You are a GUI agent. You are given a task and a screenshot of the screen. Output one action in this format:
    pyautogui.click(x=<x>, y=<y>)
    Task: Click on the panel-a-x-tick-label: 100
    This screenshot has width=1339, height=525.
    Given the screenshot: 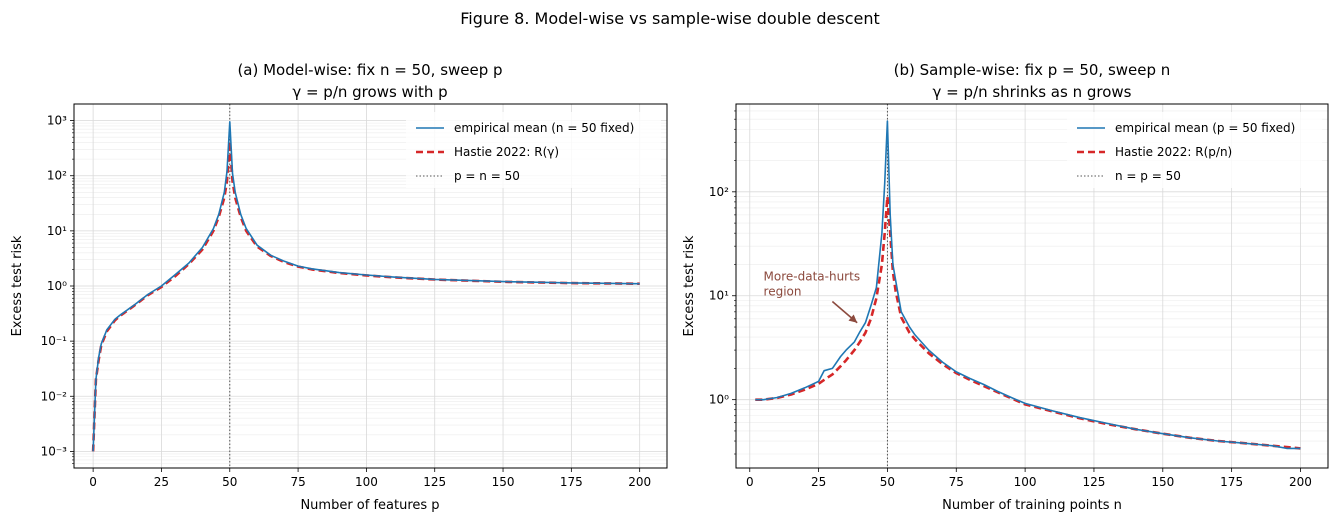 What is the action you would take?
    pyautogui.click(x=366, y=482)
    